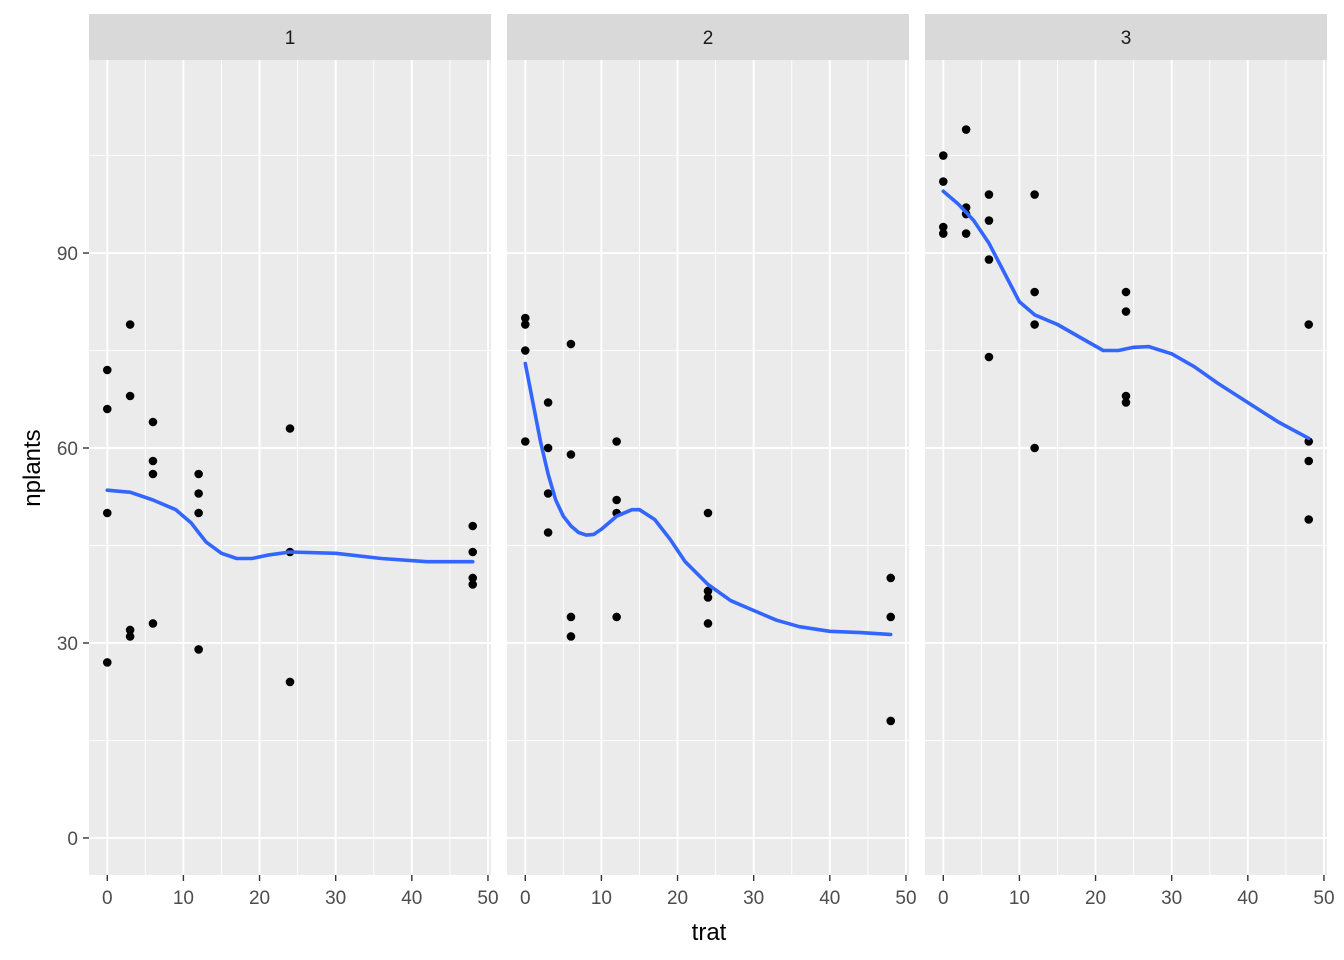 Image resolution: width=1344 pixels, height=960 pixels. Describe the element at coordinates (67, 254) in the screenshot. I see `y-tick-label: 90` at that location.